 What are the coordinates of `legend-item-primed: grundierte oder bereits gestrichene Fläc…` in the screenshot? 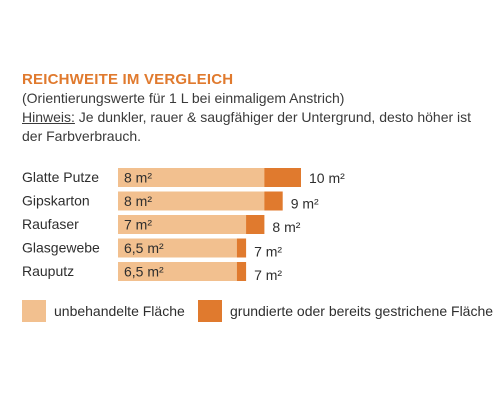 It's located at (345, 311).